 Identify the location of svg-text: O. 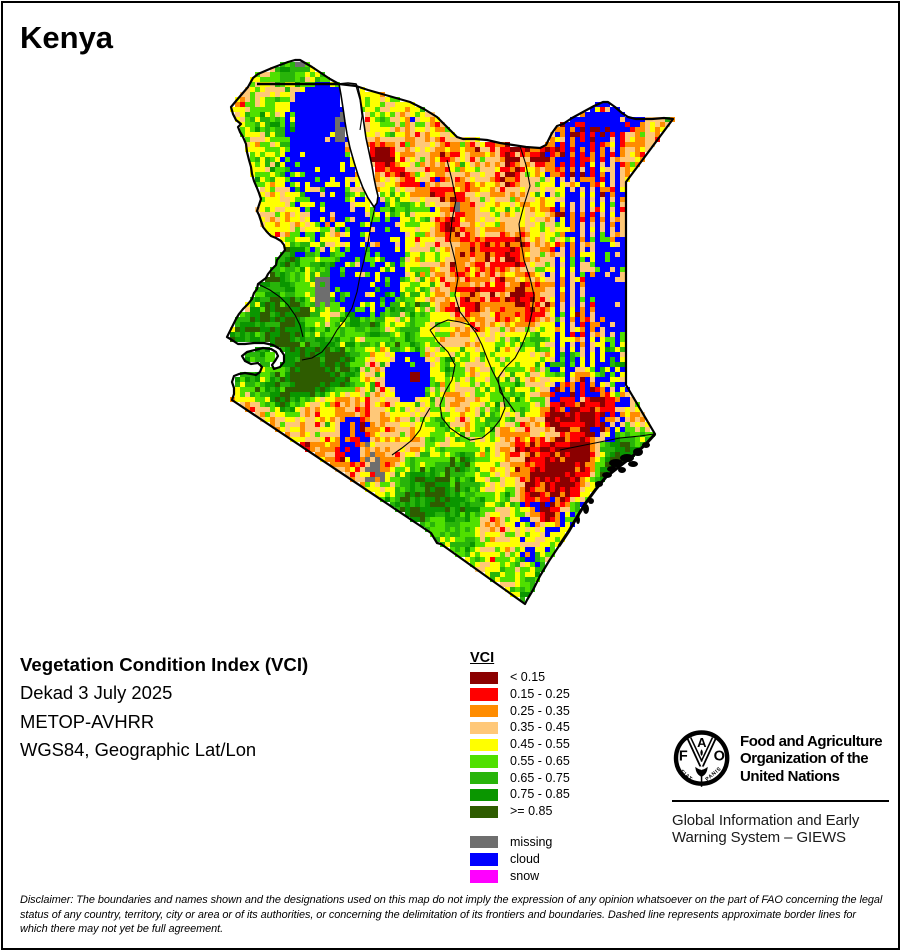
(719, 757).